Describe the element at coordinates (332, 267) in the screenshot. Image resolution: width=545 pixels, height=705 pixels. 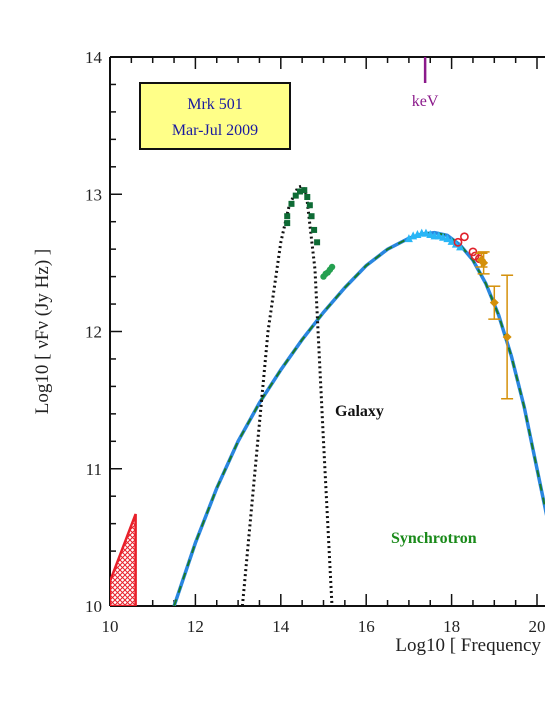
I see `uv-point` at that location.